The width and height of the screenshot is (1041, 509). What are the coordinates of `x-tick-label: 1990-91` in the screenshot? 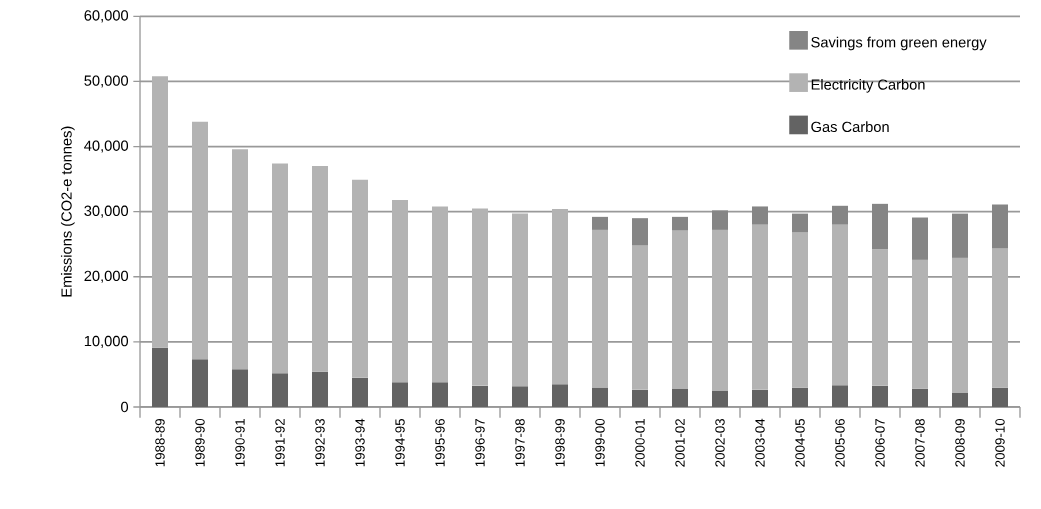 It's located at (240, 443).